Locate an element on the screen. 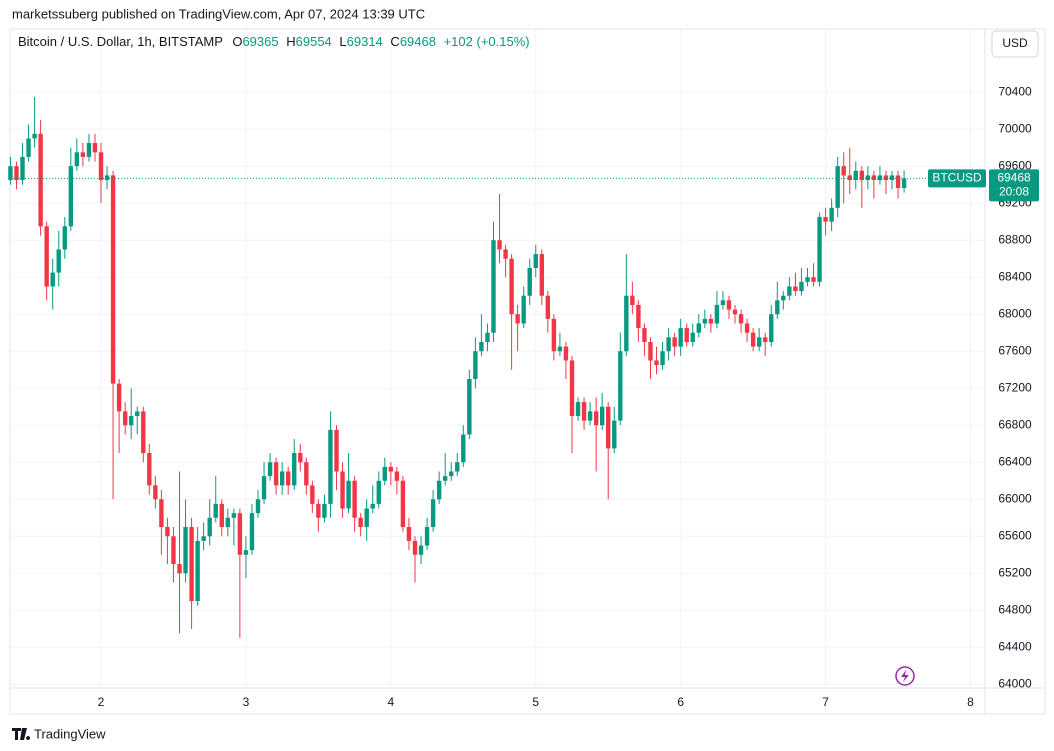 Image resolution: width=1054 pixels, height=751 pixels. y-tick-label: 65200 is located at coordinates (1015, 572).